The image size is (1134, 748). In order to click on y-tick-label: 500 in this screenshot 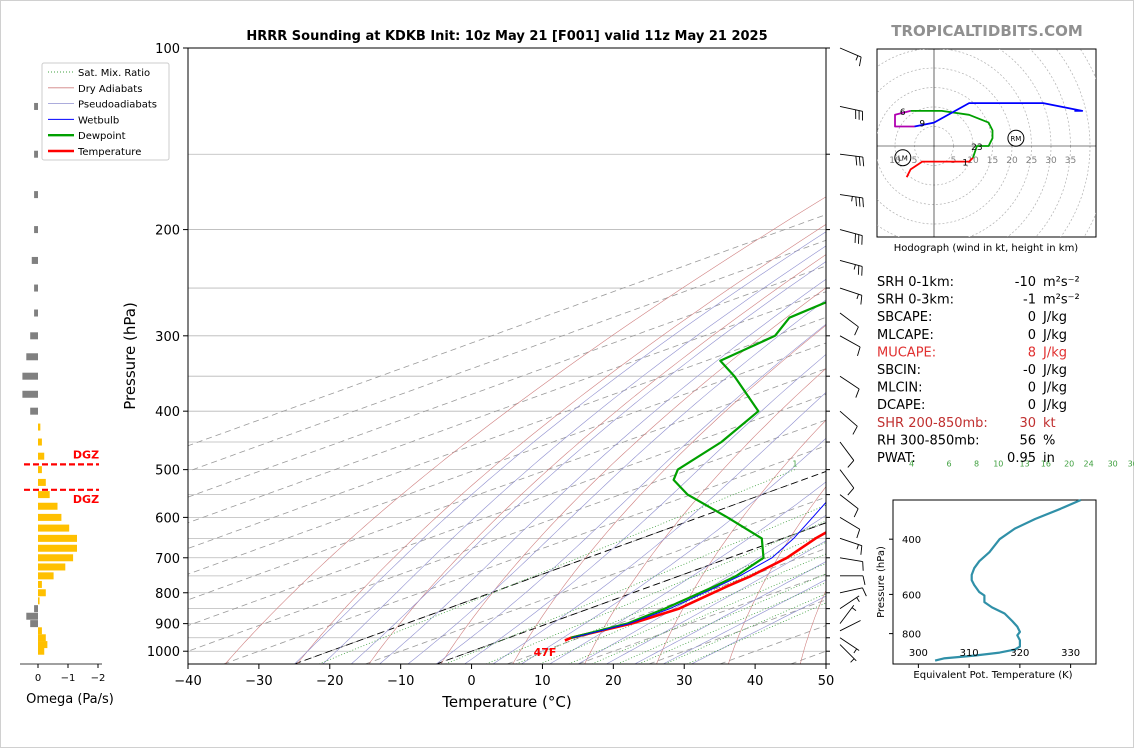, I will do `click(167, 471)`.